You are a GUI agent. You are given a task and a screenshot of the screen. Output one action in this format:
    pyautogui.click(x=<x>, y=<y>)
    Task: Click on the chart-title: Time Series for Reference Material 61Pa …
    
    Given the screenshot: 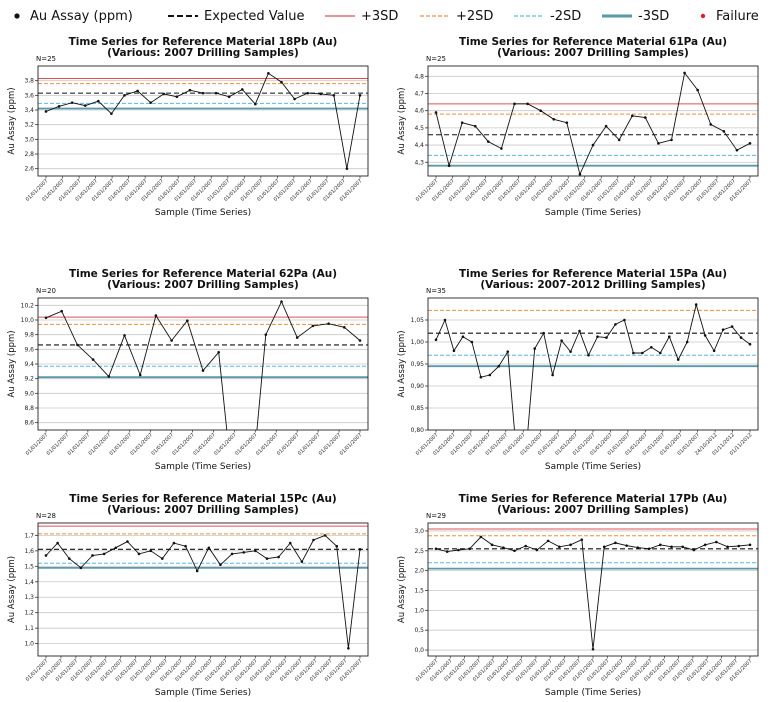 What is the action you would take?
    pyautogui.click(x=593, y=42)
    